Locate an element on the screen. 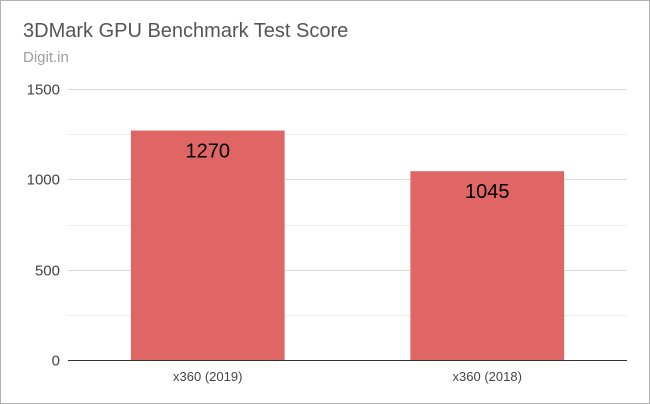 This screenshot has height=404, width=650. chart-subtitle: Digit.in is located at coordinates (46, 57).